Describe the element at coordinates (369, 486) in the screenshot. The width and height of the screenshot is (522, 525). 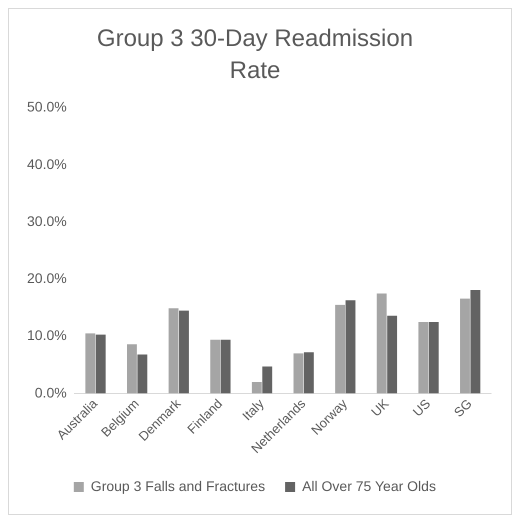
I see `legend-label: All Over 75 Year Olds` at that location.